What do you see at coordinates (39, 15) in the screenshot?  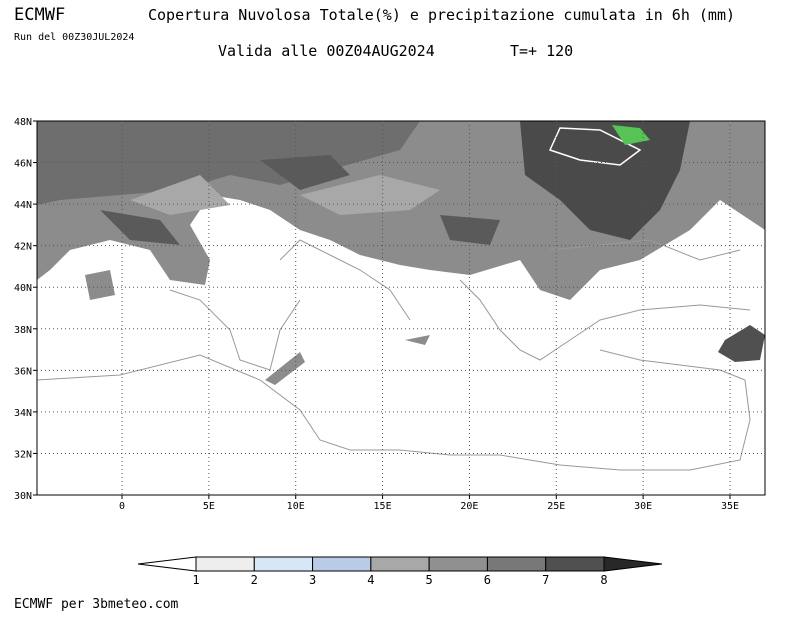 I see `model-name: ECMWF` at bounding box center [39, 15].